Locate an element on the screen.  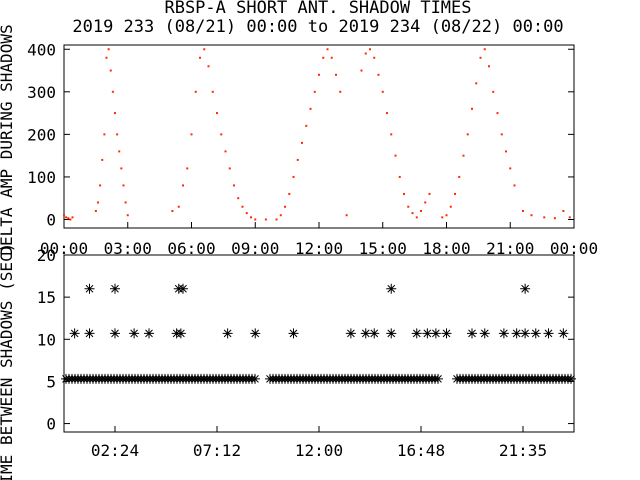
top-y-tick-label: 400 is located at coordinates (41, 49).